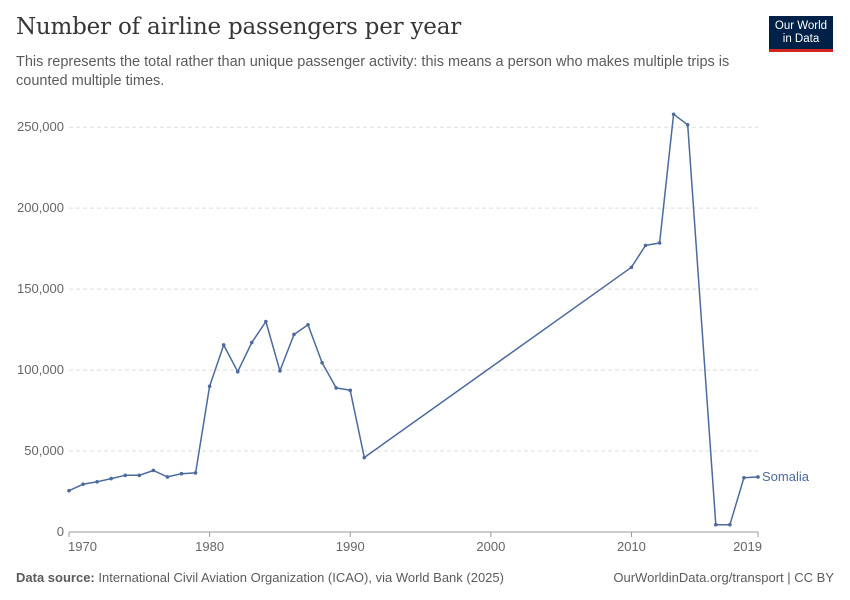 This screenshot has width=850, height=600. What do you see at coordinates (40, 207) in the screenshot?
I see `y-tick-label: 200,000` at bounding box center [40, 207].